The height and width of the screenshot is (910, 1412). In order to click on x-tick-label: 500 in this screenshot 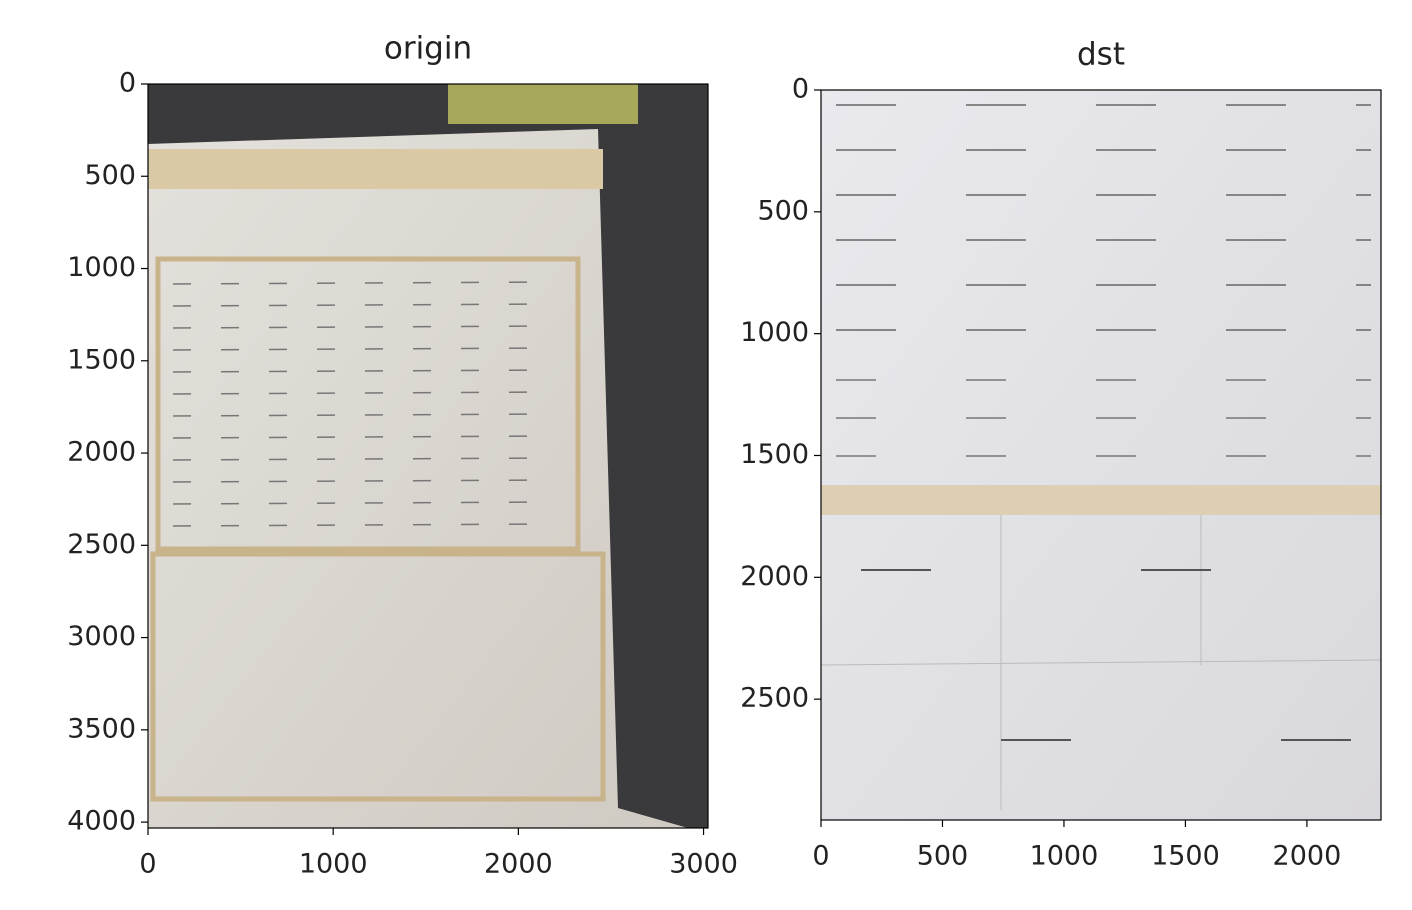, I will do `click(943, 856)`.